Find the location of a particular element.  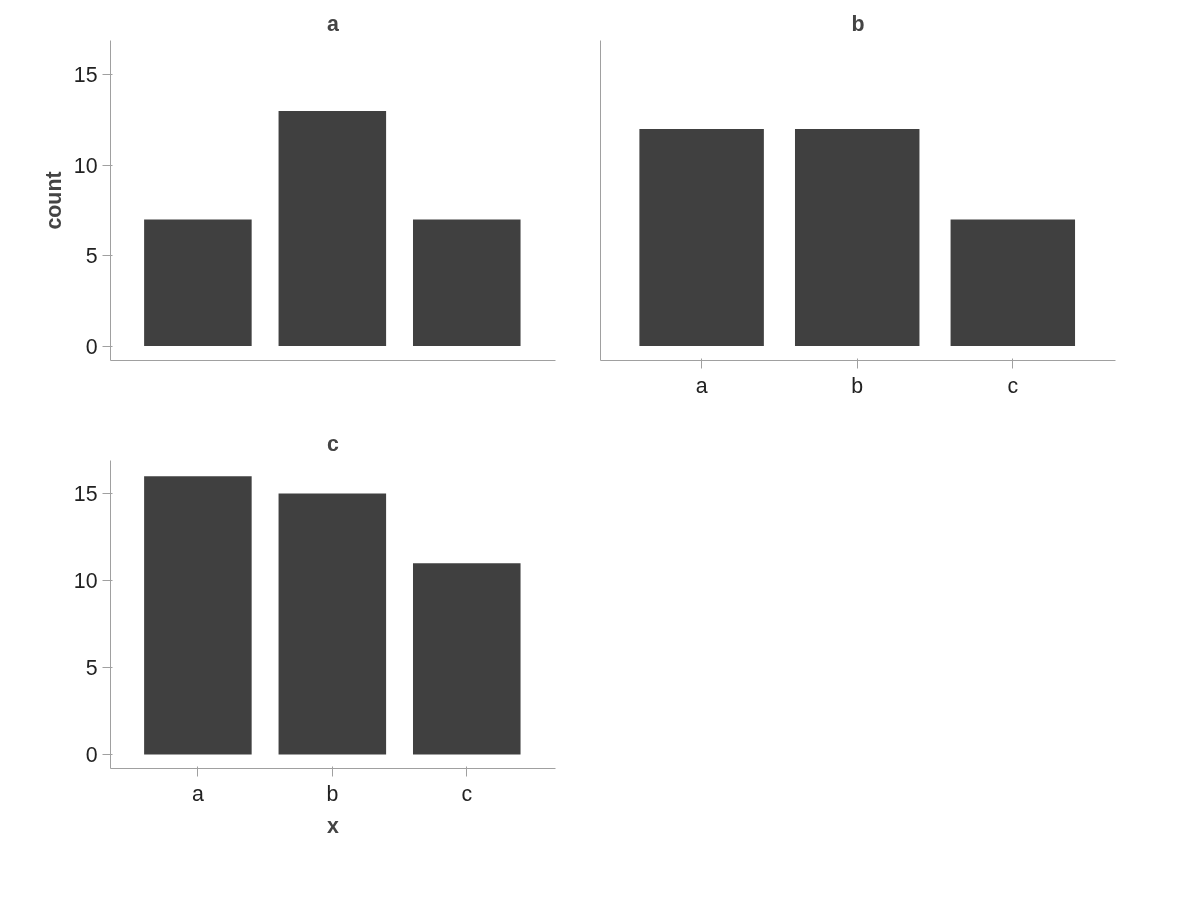

x-axis-title: x is located at coordinates (333, 825).